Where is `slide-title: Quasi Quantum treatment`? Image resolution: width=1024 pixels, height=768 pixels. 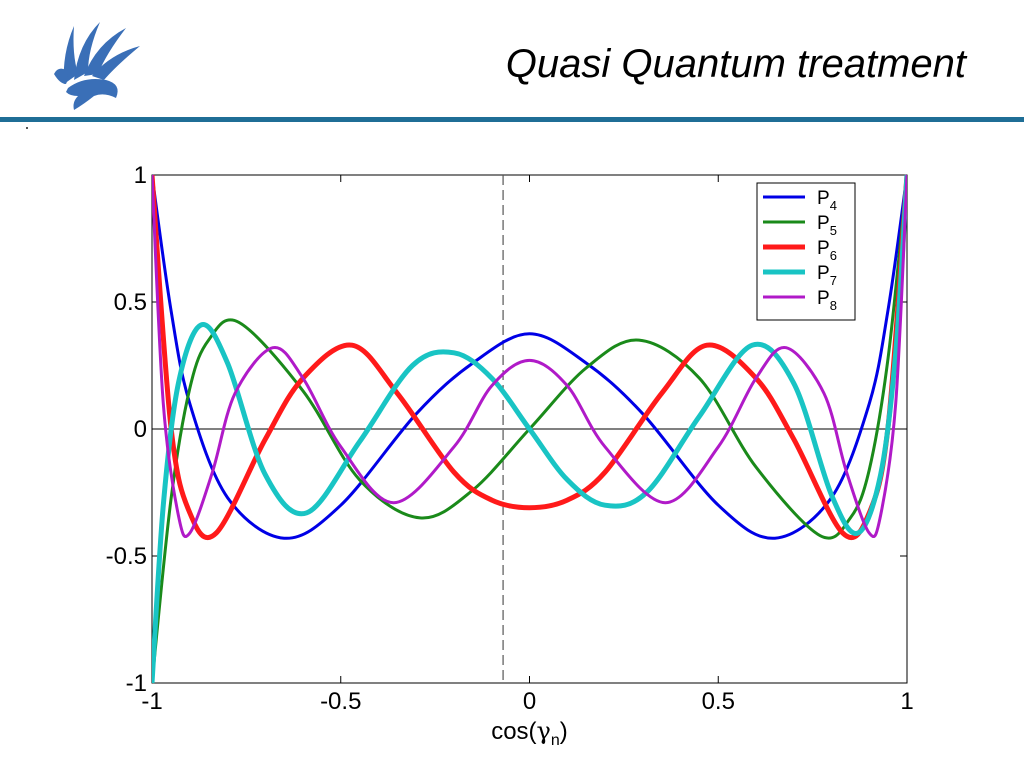
slide-title: Quasi Quantum treatment is located at coordinates (735, 64).